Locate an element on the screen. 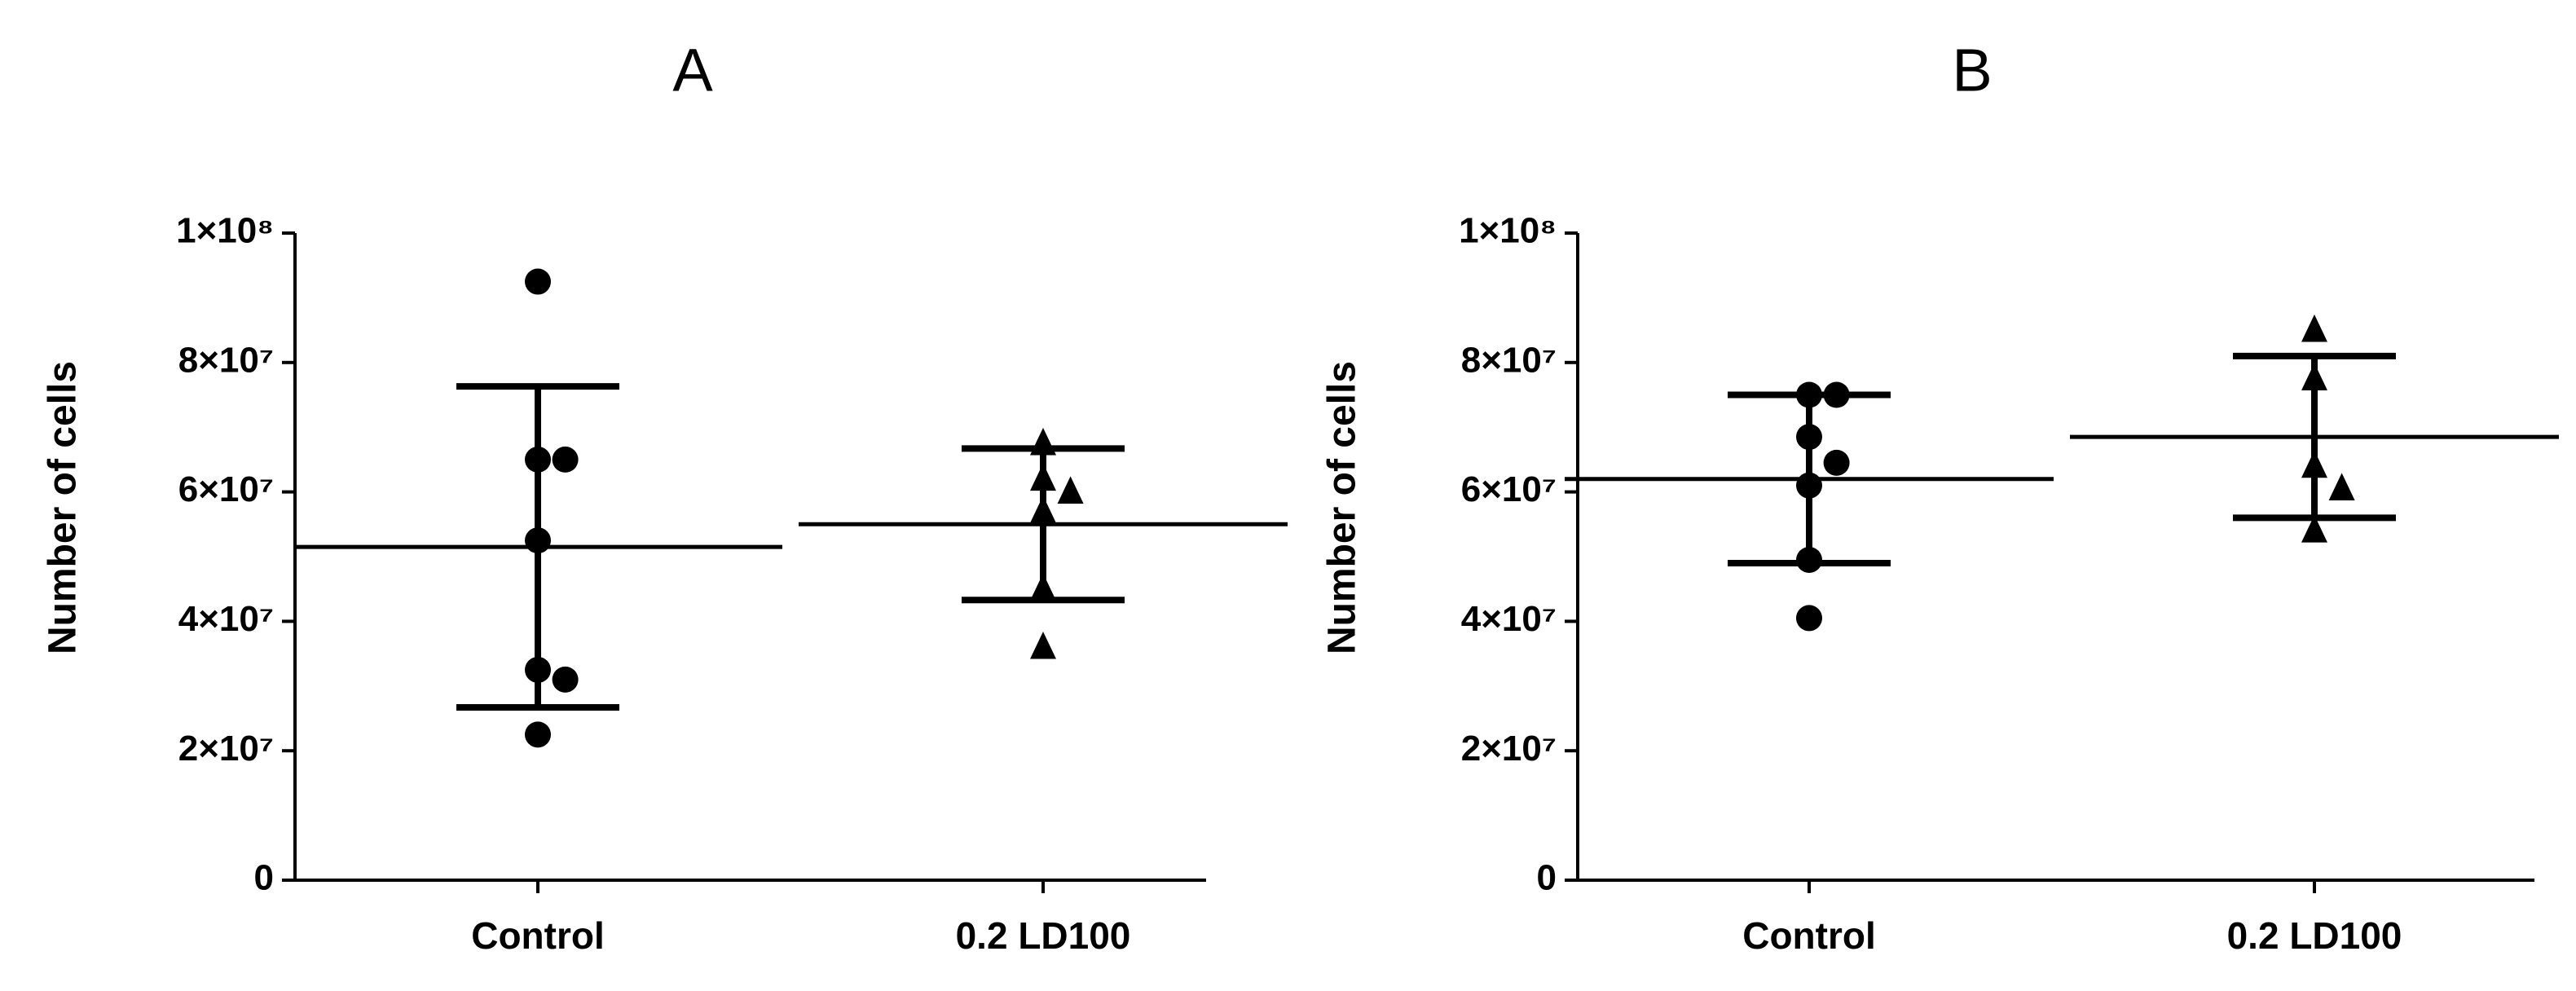 The width and height of the screenshot is (2576, 991). chart-title: A is located at coordinates (693, 70).